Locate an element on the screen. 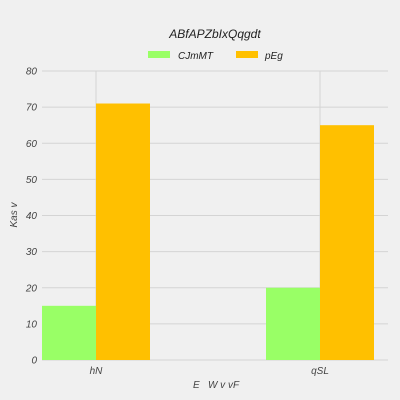 The width and height of the screenshot is (400, 400). y-tick-label-40: 40 is located at coordinates (32, 216).